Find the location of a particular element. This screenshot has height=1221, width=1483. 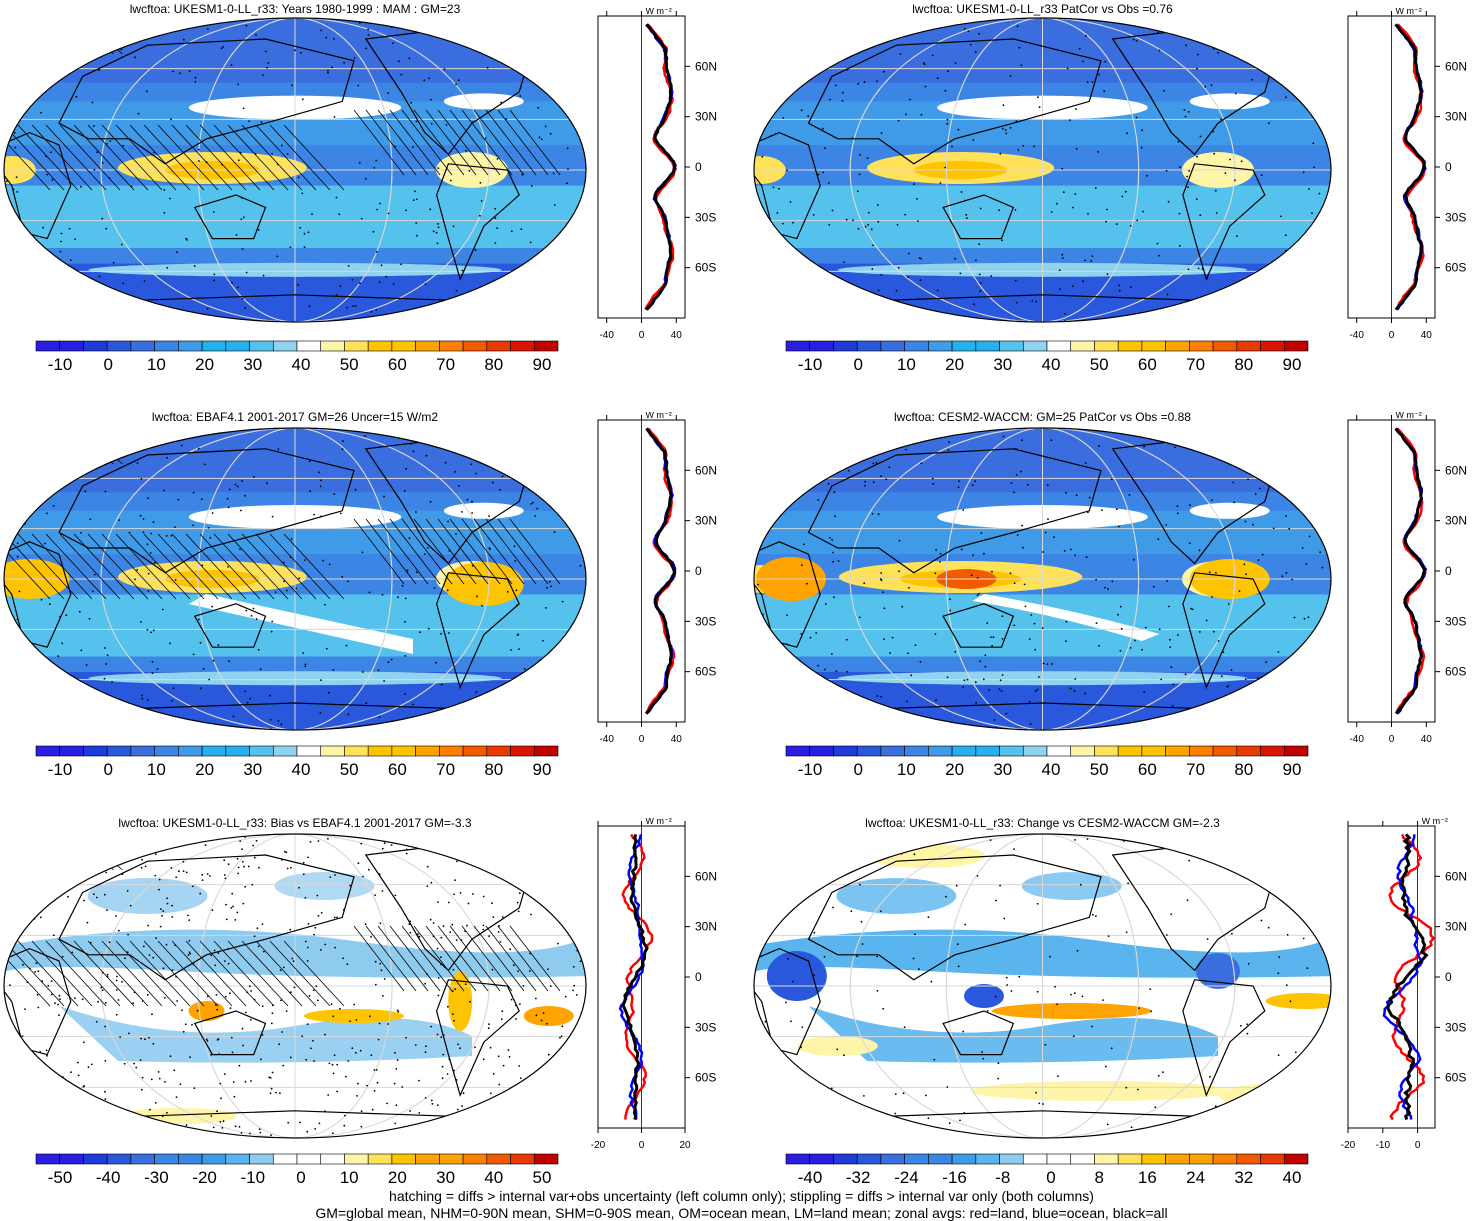

colorbar-label: 16 is located at coordinates (1147, 1177).